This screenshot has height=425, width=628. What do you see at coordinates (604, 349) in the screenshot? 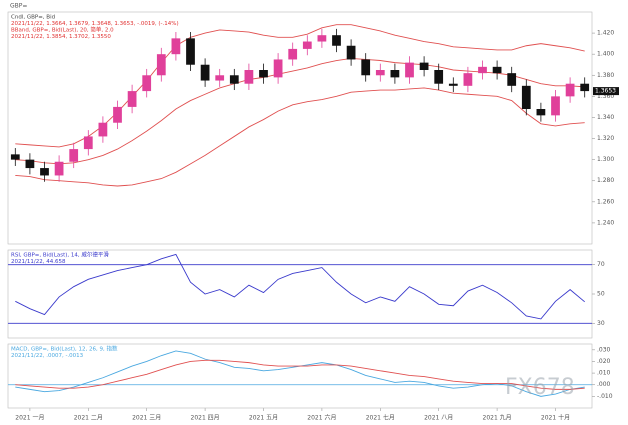
I see `y-tick-label: .030` at bounding box center [604, 349].